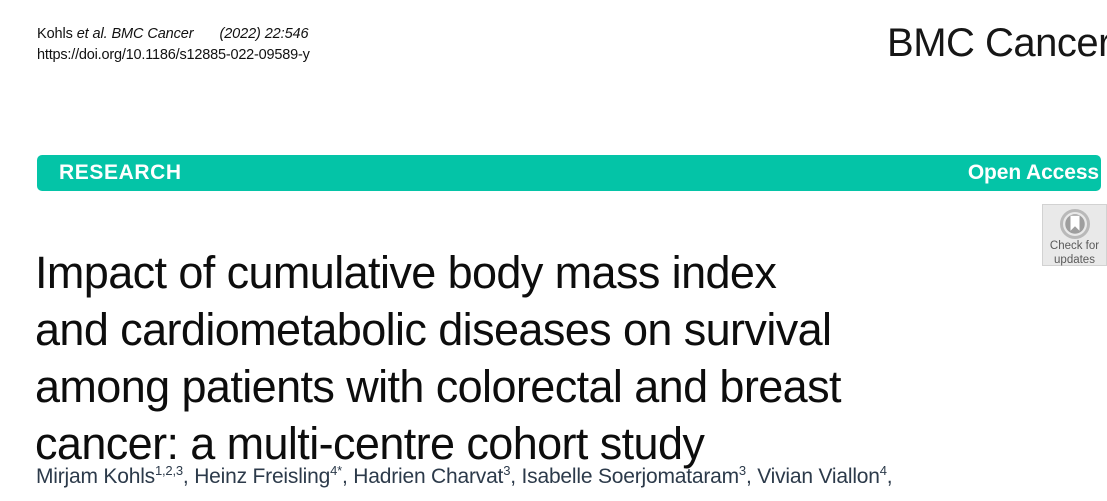 The image size is (1107, 501). Describe the element at coordinates (264, 34) in the screenshot. I see `running-head-volume: (2022) 22:546` at that location.